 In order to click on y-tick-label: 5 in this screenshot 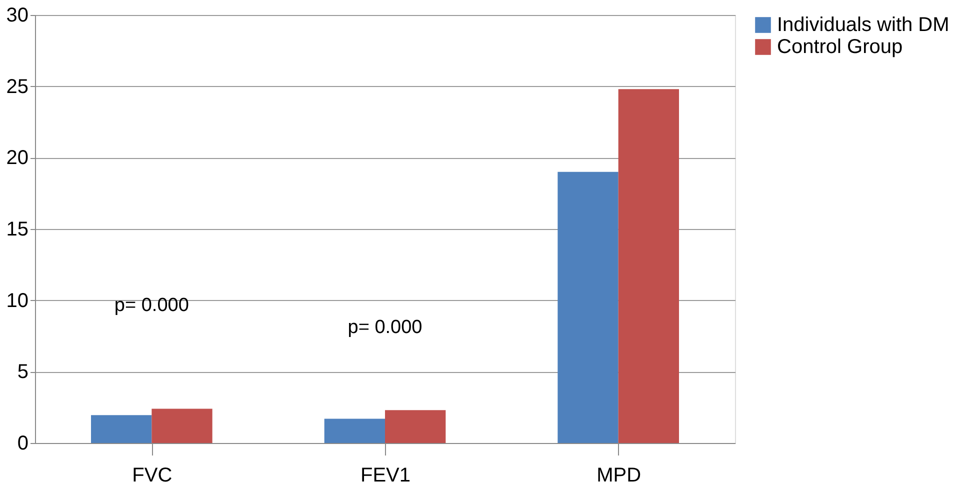, I will do `click(22, 372)`.